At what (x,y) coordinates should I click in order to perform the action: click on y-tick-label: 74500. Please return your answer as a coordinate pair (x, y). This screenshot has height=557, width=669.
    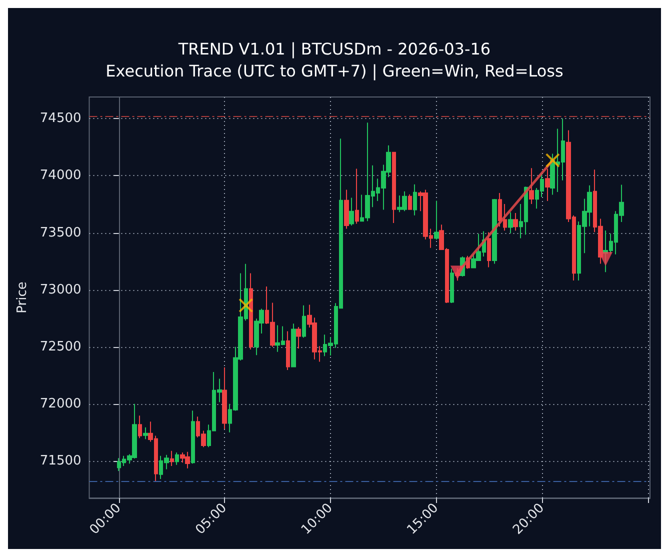
    Looking at the image, I should click on (61, 118).